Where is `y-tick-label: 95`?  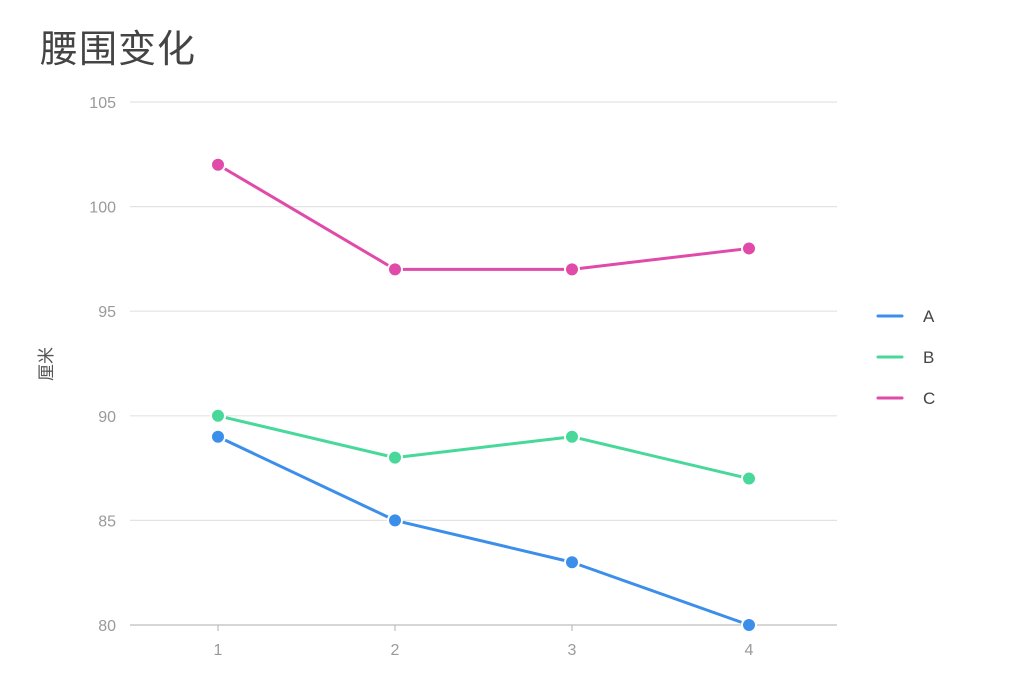 y-tick-label: 95 is located at coordinates (107, 312).